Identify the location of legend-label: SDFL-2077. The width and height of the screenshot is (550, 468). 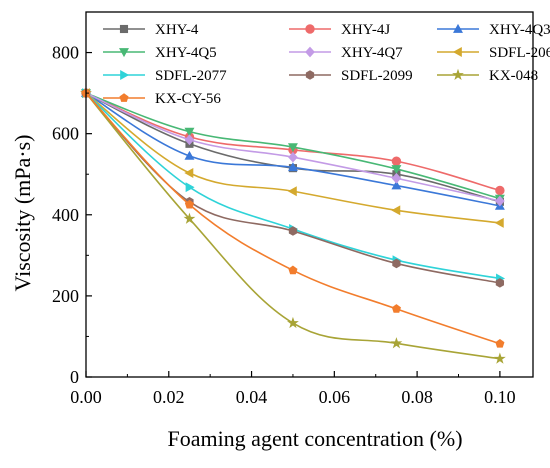
(191, 76).